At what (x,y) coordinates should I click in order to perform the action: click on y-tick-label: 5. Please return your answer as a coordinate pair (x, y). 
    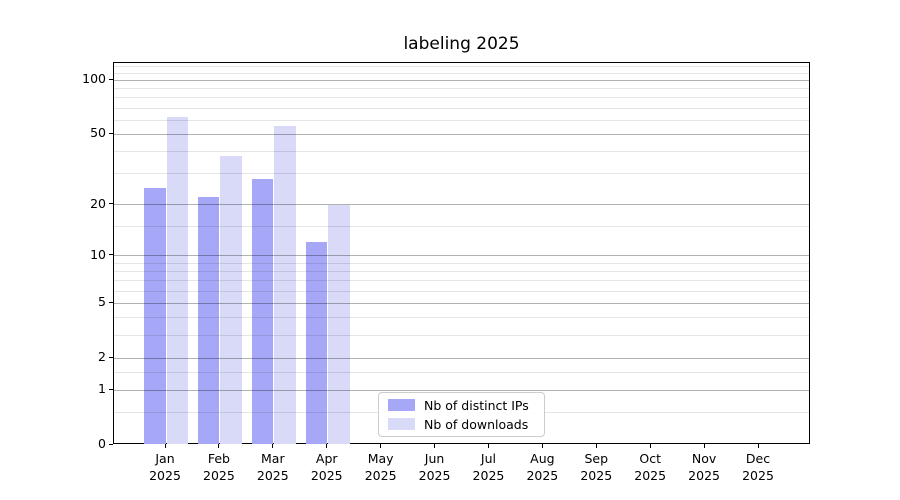
    Looking at the image, I should click on (102, 302).